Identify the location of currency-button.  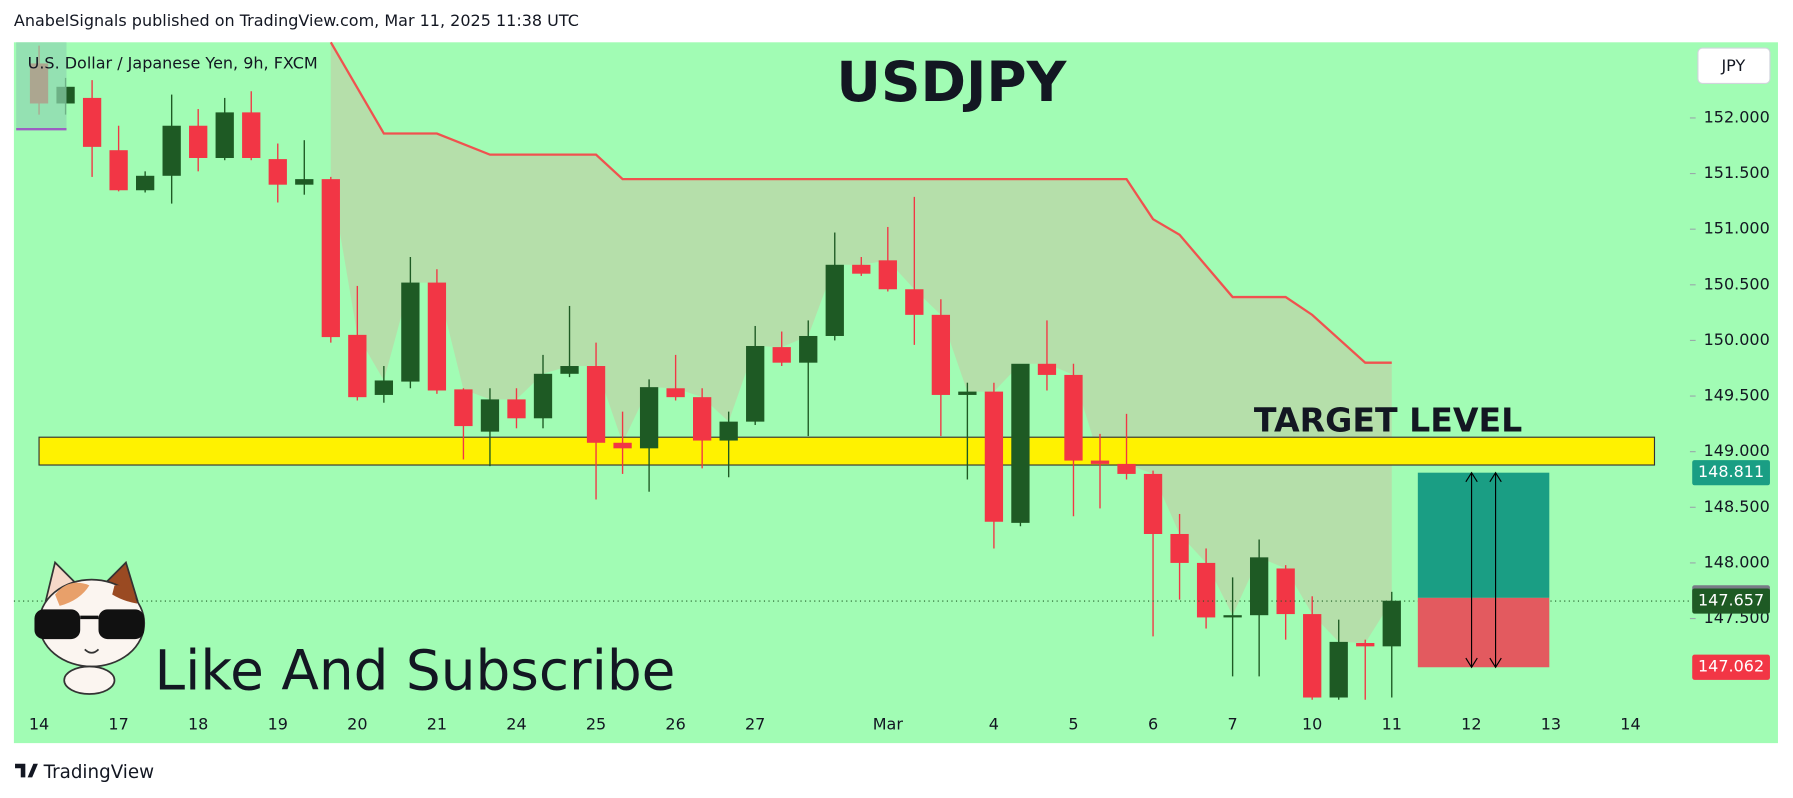
(1734, 66).